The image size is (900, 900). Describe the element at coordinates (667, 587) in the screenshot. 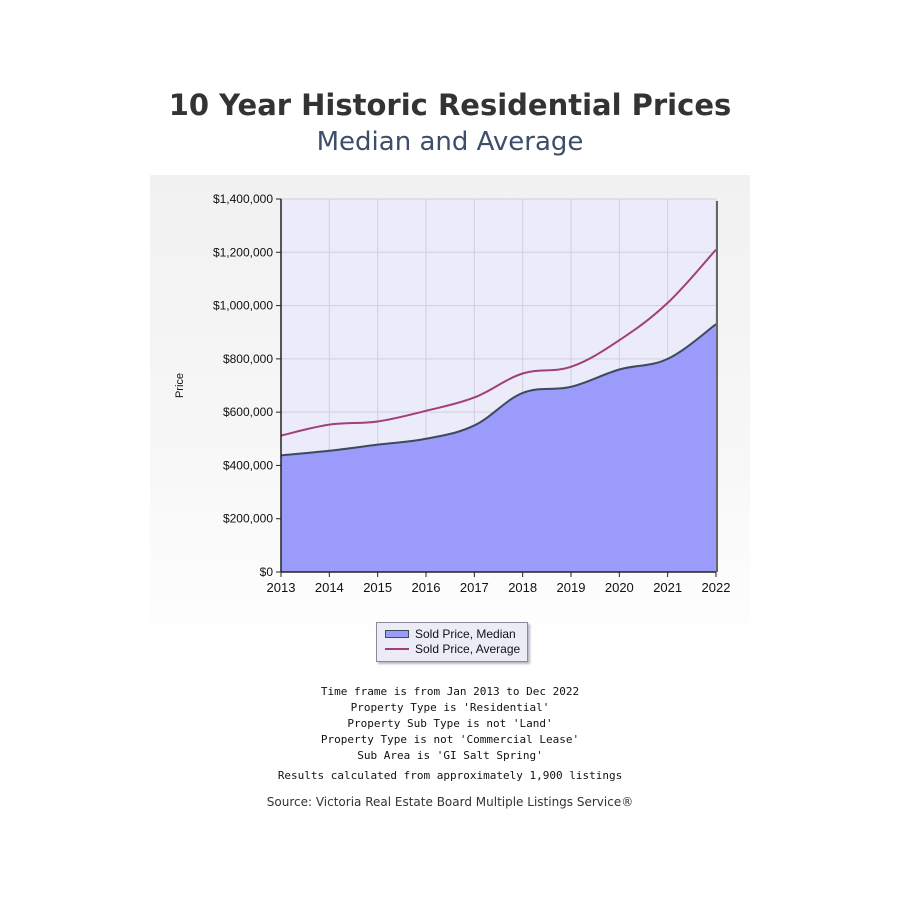

I see `x-tick-label: 2021` at that location.